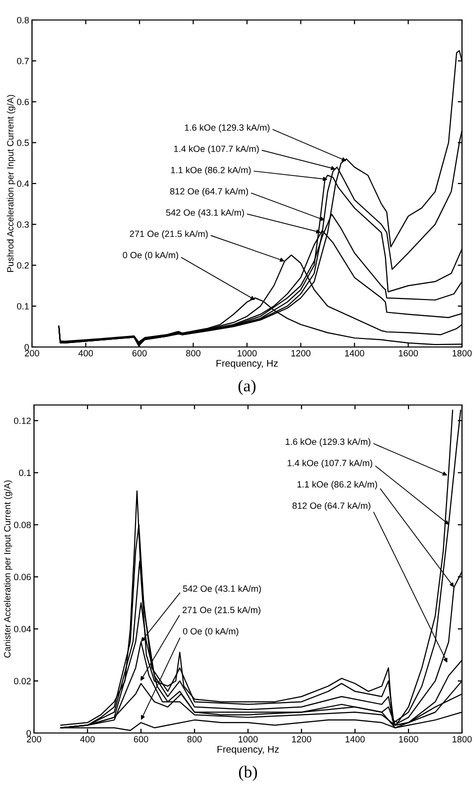 This screenshot has width=474, height=800. What do you see at coordinates (22, 681) in the screenshot?
I see `y-tick-label: 0.02` at bounding box center [22, 681].